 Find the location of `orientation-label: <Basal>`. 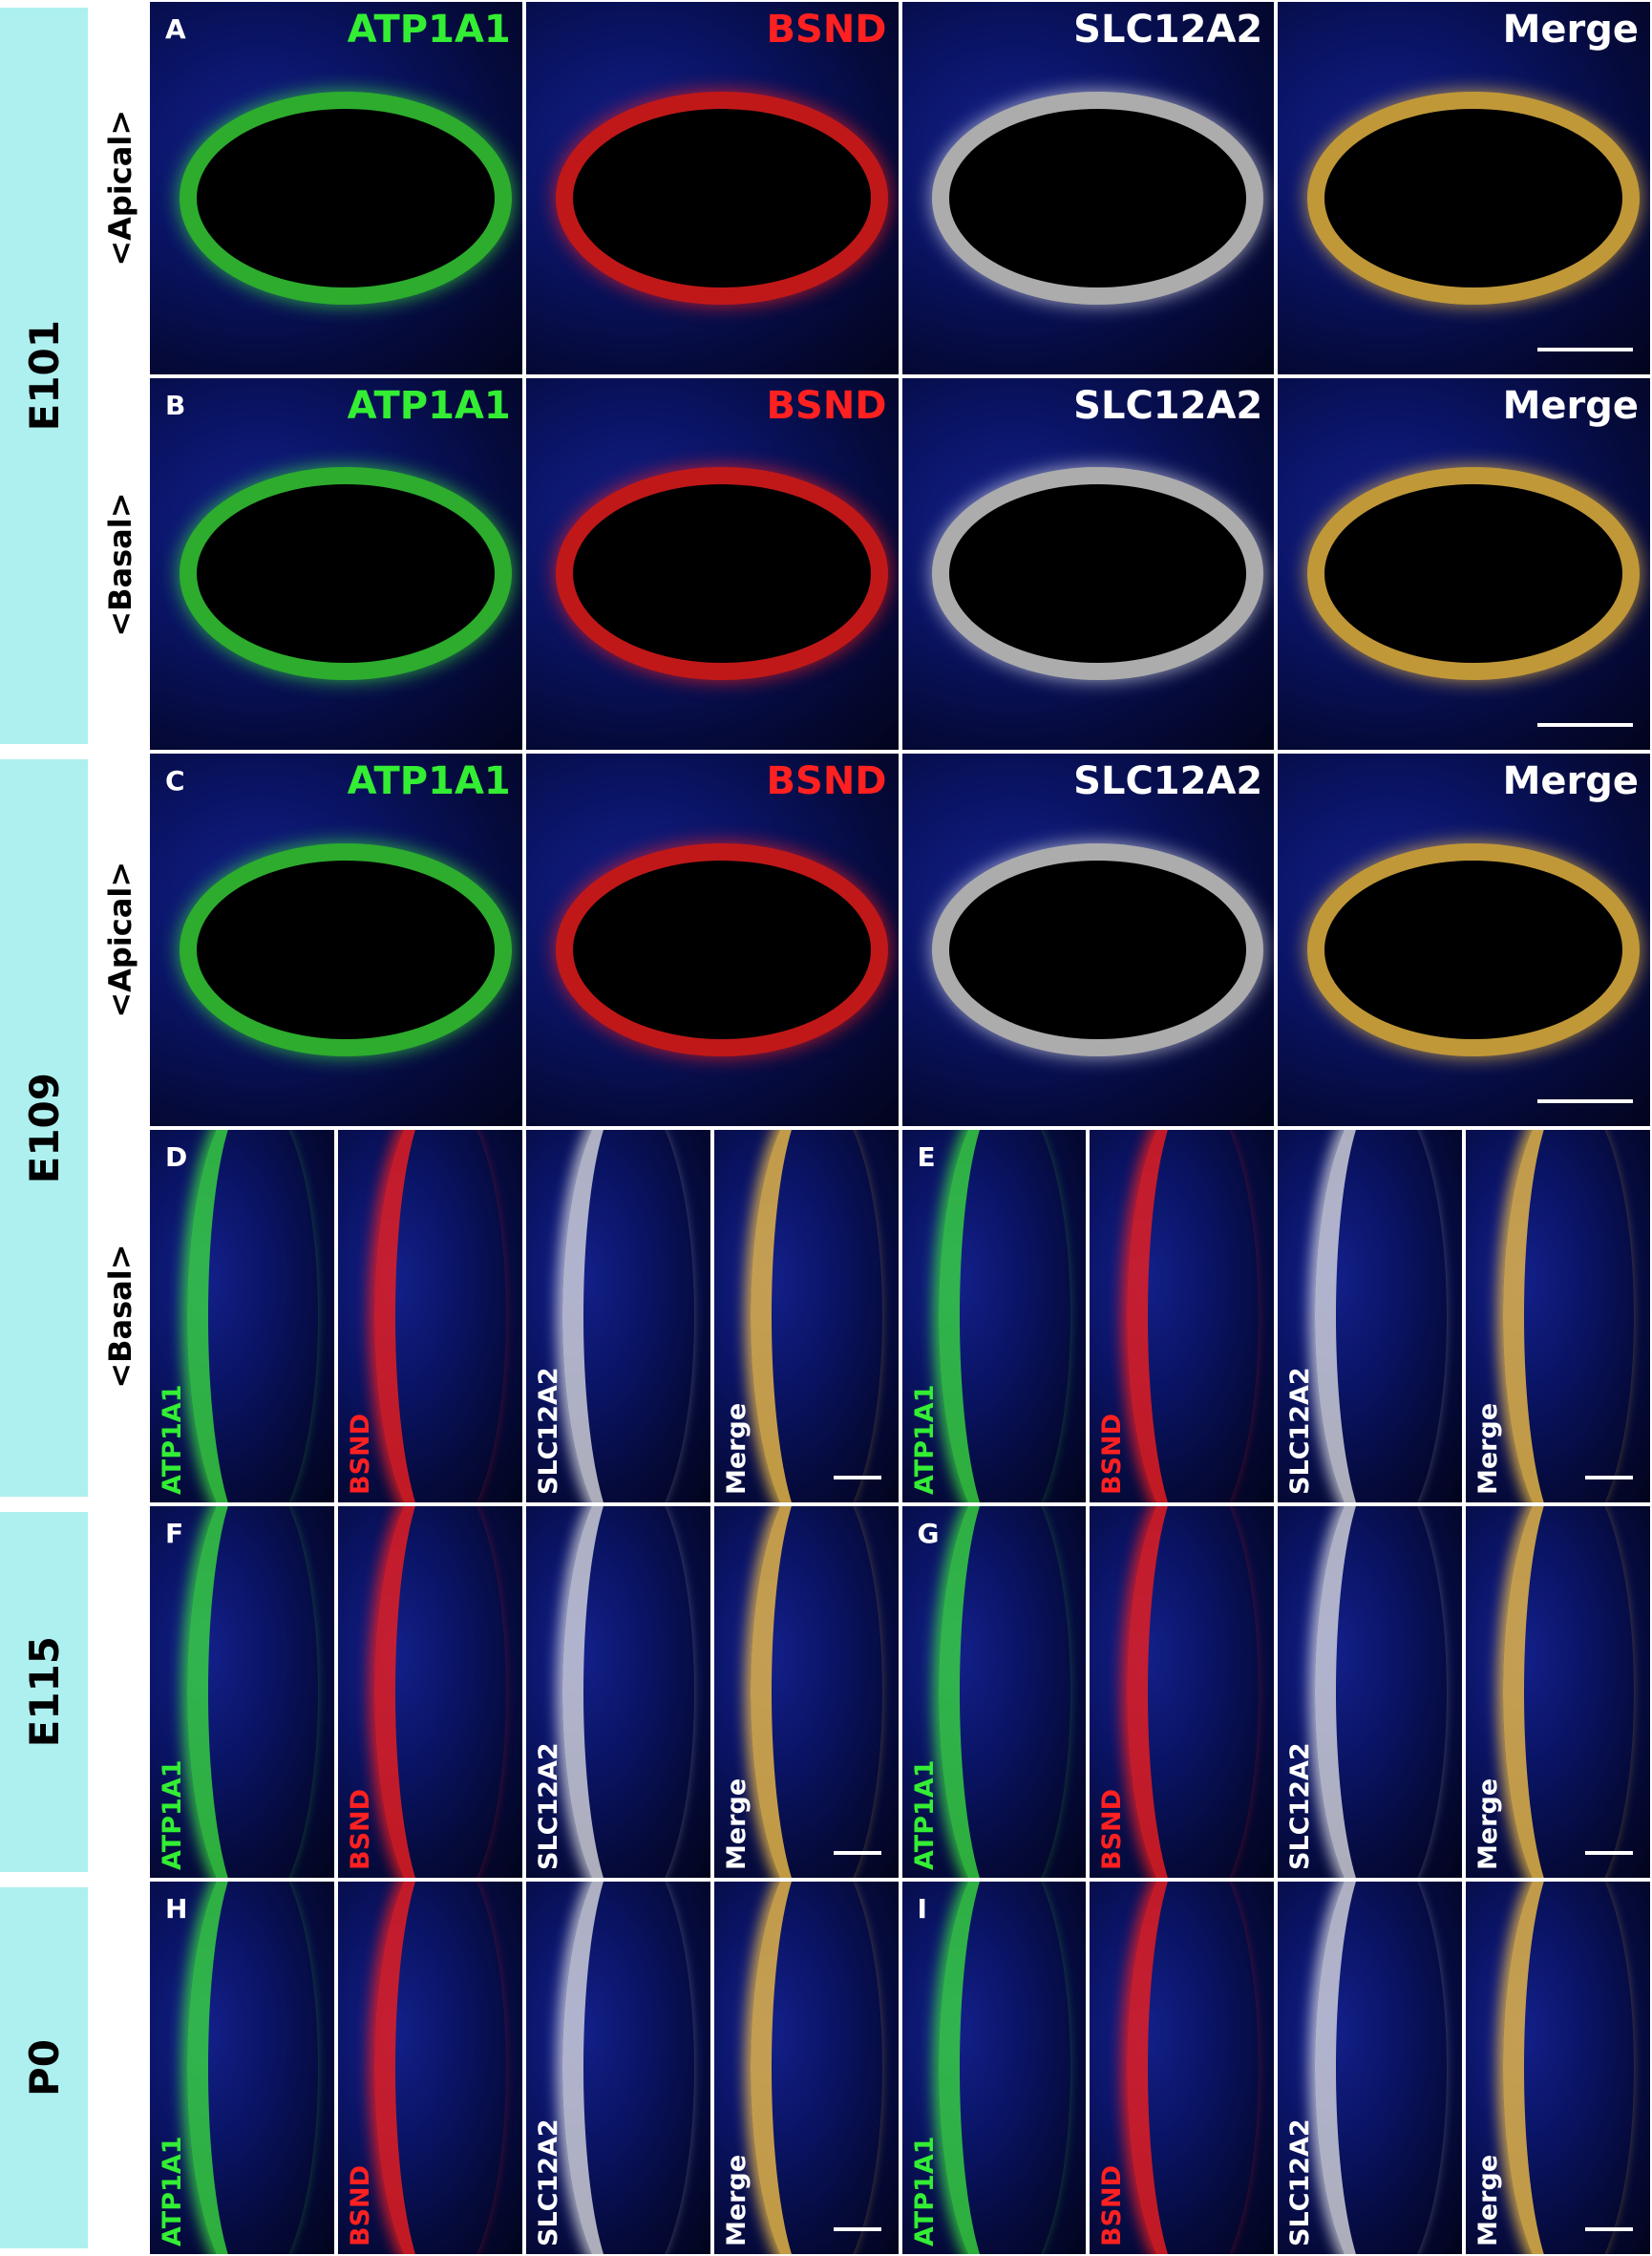

orientation-label: <Basal> is located at coordinates (120, 1316).